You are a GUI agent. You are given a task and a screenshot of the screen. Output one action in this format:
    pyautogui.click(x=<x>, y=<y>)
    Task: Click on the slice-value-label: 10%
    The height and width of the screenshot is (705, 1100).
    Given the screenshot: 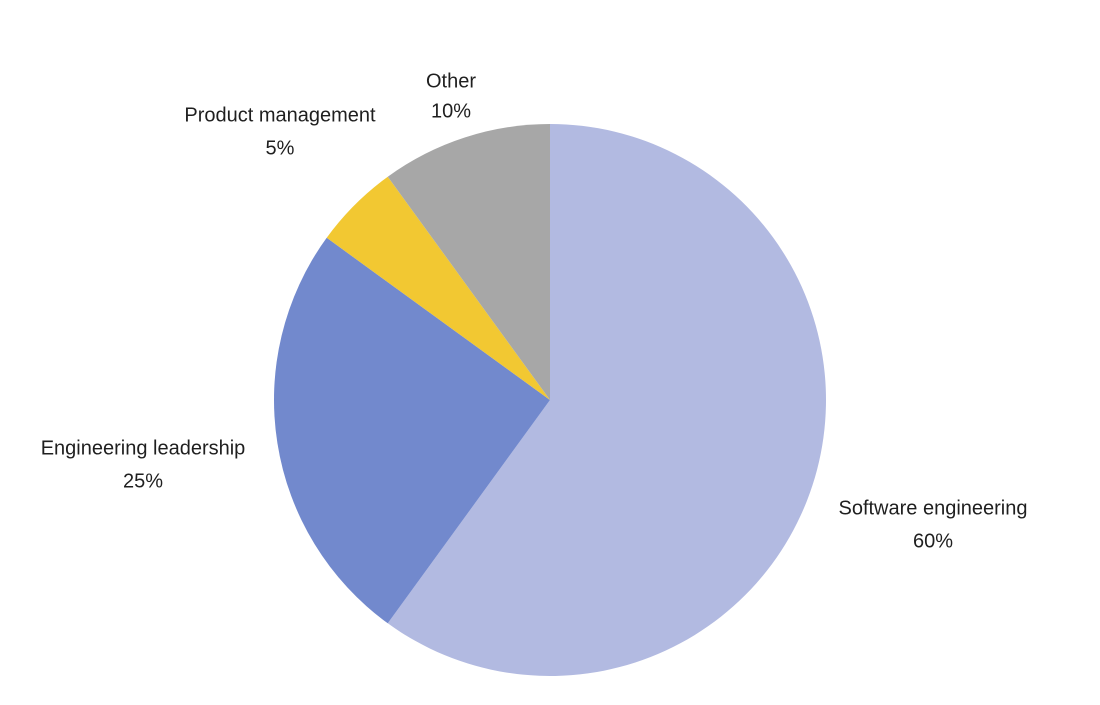 What is the action you would take?
    pyautogui.click(x=451, y=111)
    